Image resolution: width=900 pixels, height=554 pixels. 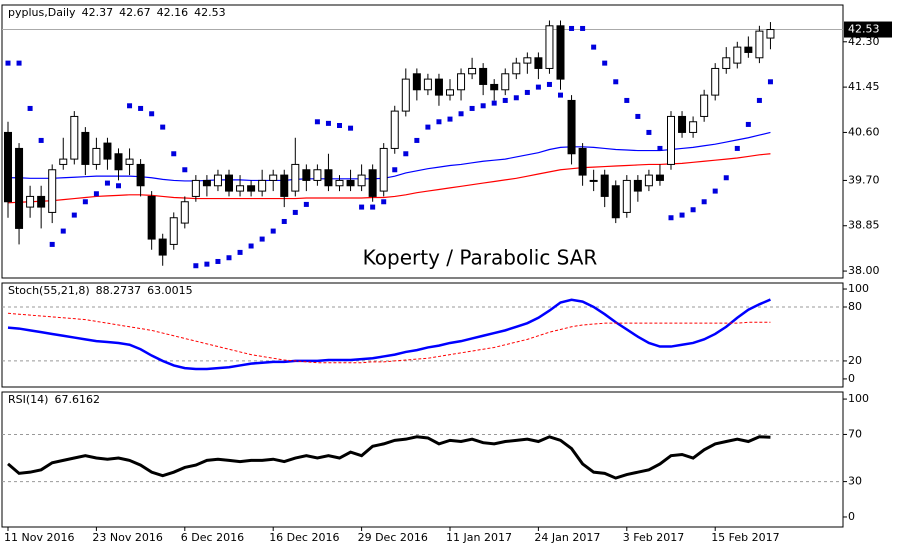 I want to click on y-tick-label: 38.85, so click(x=864, y=225).